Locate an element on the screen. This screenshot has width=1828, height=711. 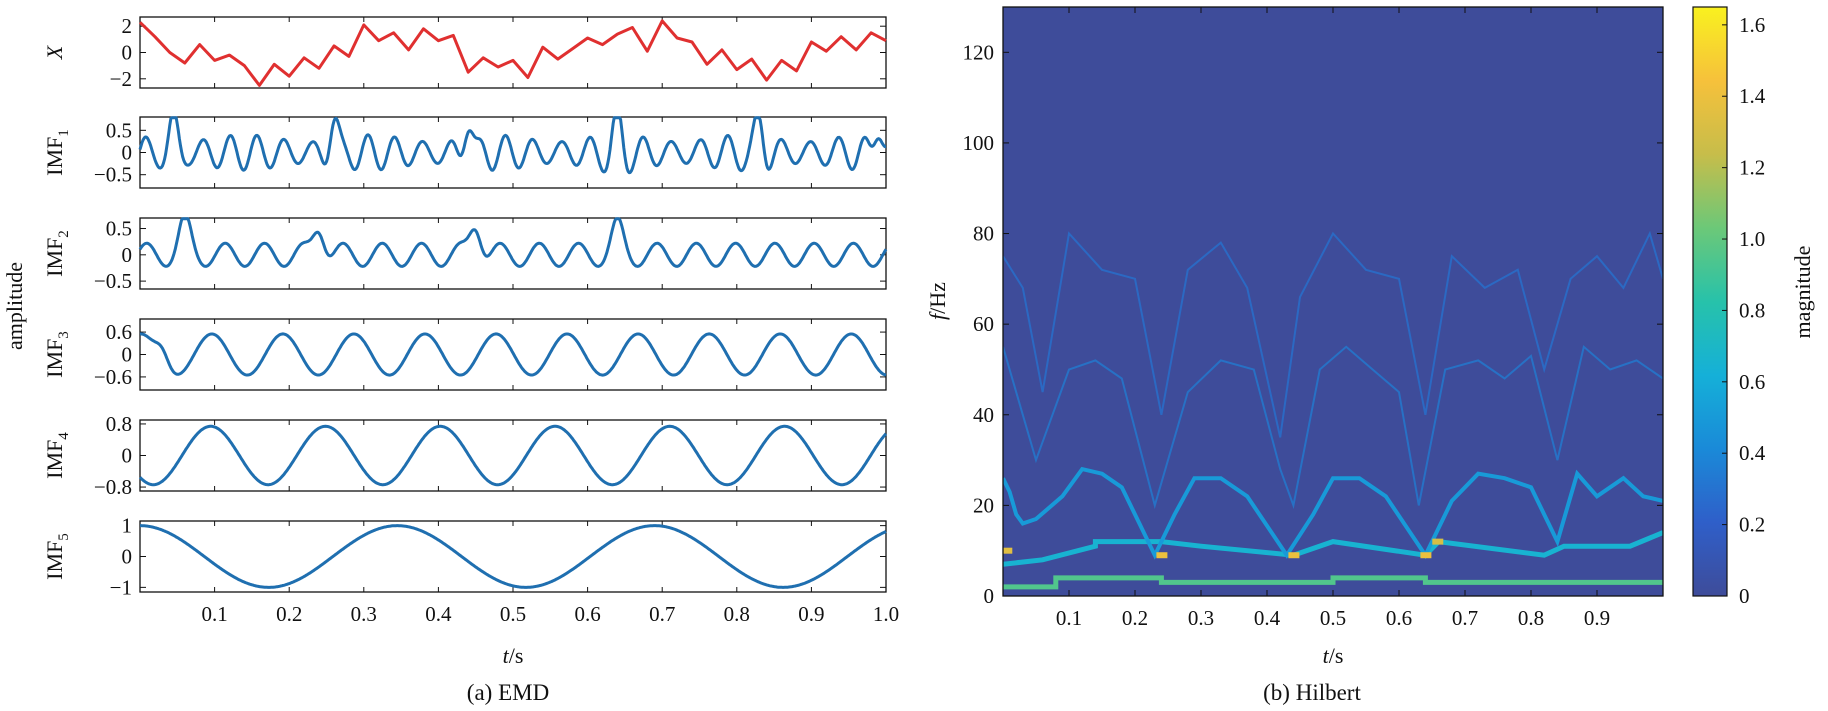
series-label: IMF1 is located at coordinates (57, 152).